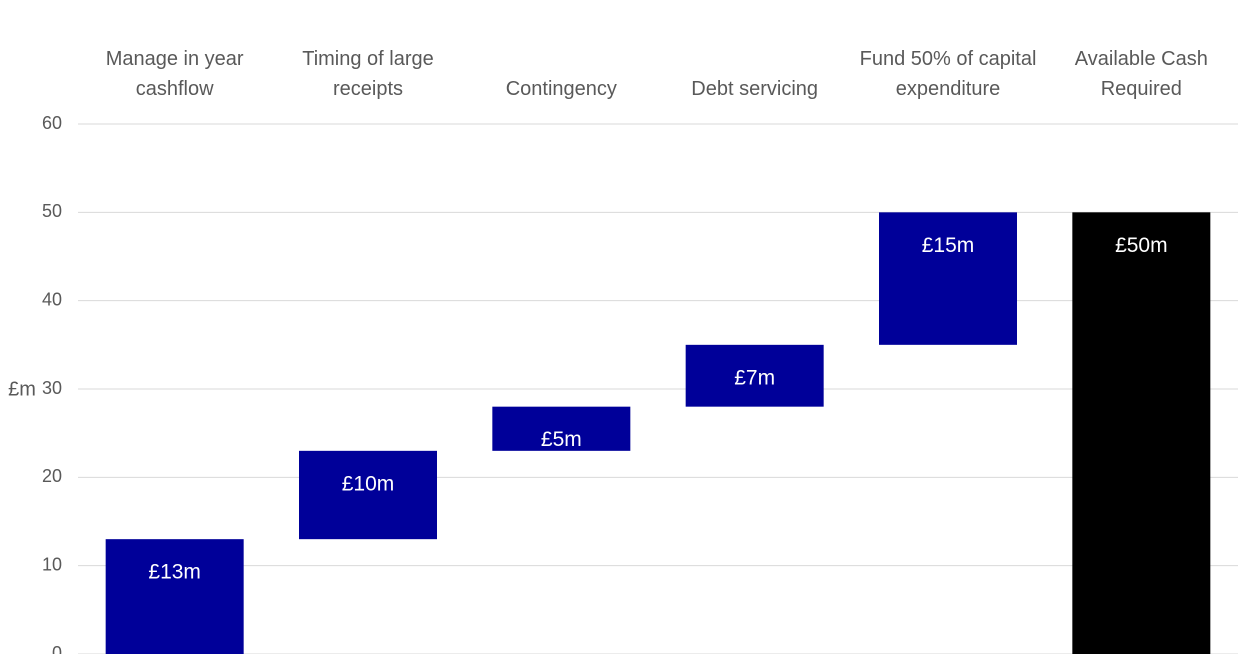 Image resolution: width=1238 pixels, height=654 pixels. Describe the element at coordinates (52, 476) in the screenshot. I see `y-tick-label: 20` at that location.